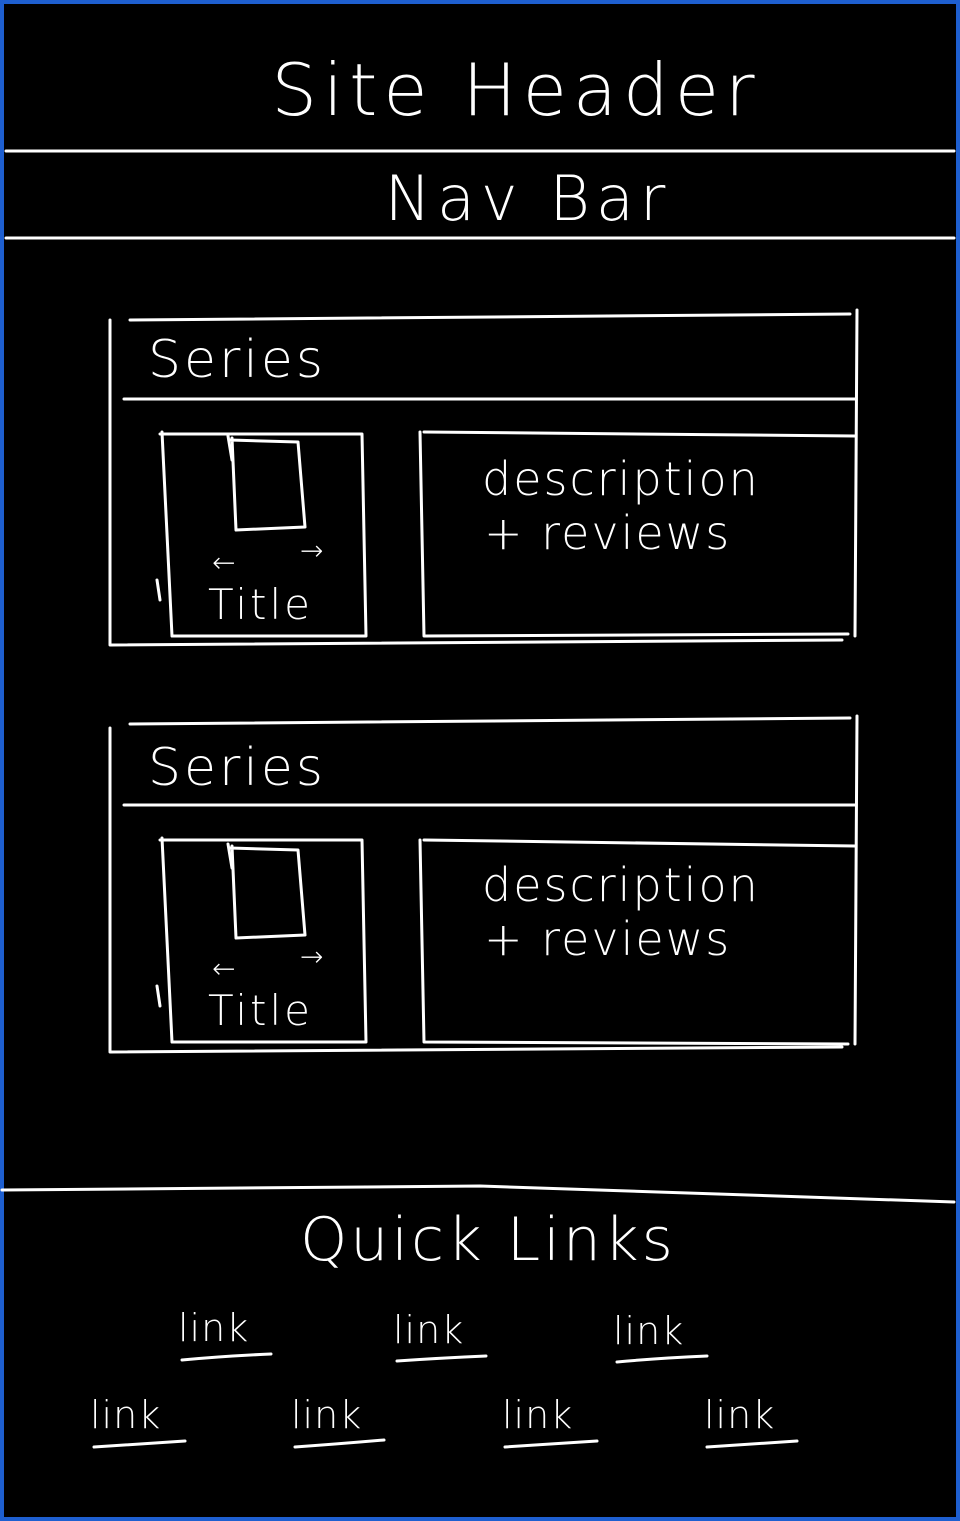  What do you see at coordinates (478, 1194) in the screenshot?
I see `footer-divider` at bounding box center [478, 1194].